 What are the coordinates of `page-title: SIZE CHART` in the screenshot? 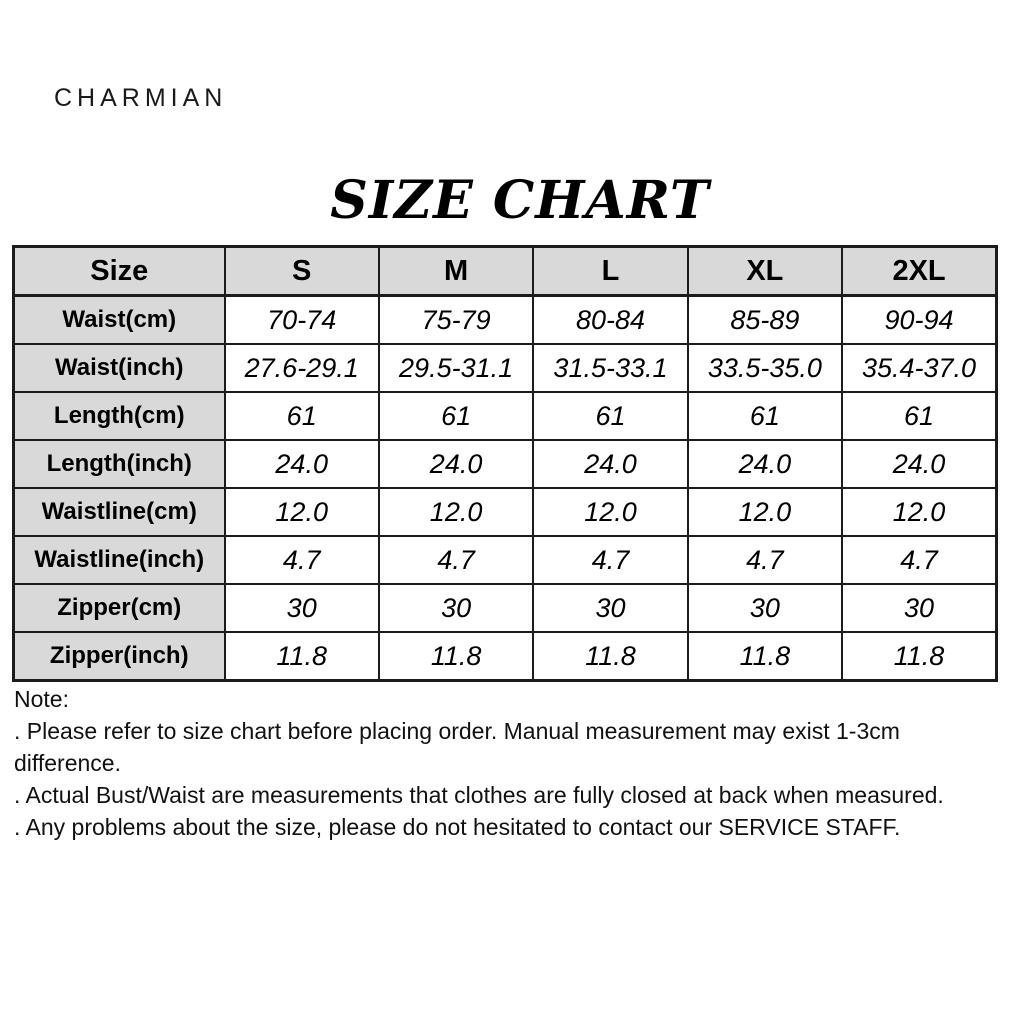 It's located at (520, 200).